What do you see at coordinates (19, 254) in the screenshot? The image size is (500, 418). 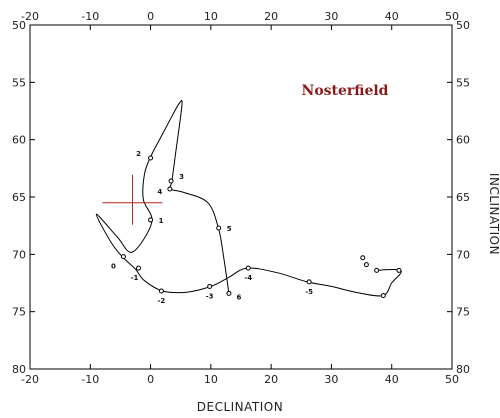 I see `y-tick-label-left: 70` at bounding box center [19, 254].